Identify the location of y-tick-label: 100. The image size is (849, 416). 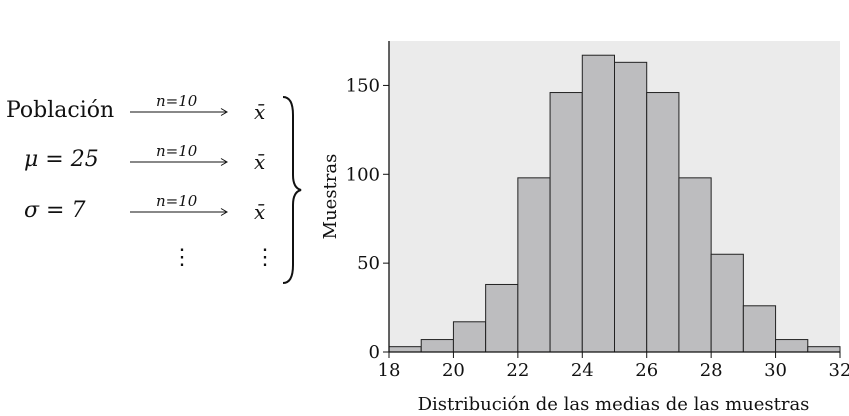
(363, 174).